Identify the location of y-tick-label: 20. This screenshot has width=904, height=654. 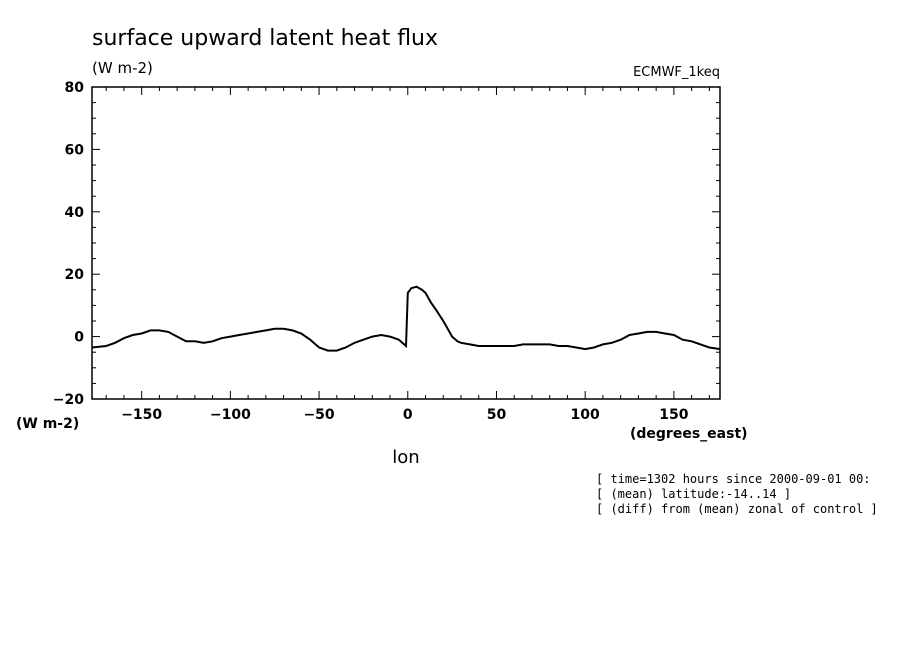
(75, 275).